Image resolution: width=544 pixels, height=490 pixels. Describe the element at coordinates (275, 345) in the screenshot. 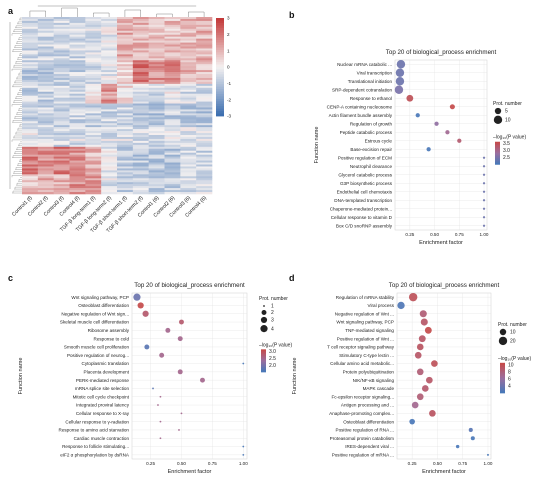

I see `color-legend-title: –log₁₀(P value)` at that location.